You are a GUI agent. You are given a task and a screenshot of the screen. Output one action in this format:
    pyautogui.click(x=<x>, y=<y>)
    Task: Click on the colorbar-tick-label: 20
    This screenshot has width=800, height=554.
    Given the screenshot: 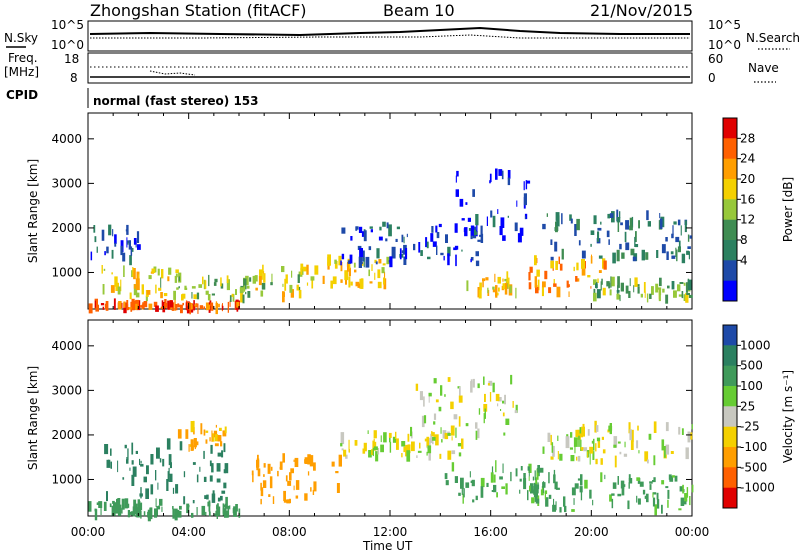 What is the action you would take?
    pyautogui.click(x=747, y=179)
    